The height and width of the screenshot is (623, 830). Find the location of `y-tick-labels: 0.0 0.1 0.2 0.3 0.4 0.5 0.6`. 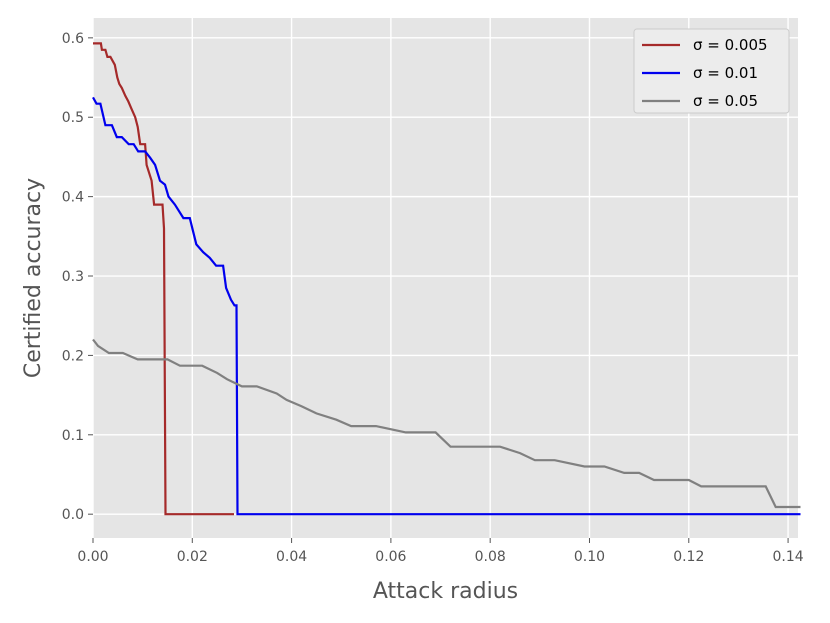

y-tick-labels: 0.0 0.1 0.2 0.3 0.4 0.5 0.6 is located at coordinates (77, 277).